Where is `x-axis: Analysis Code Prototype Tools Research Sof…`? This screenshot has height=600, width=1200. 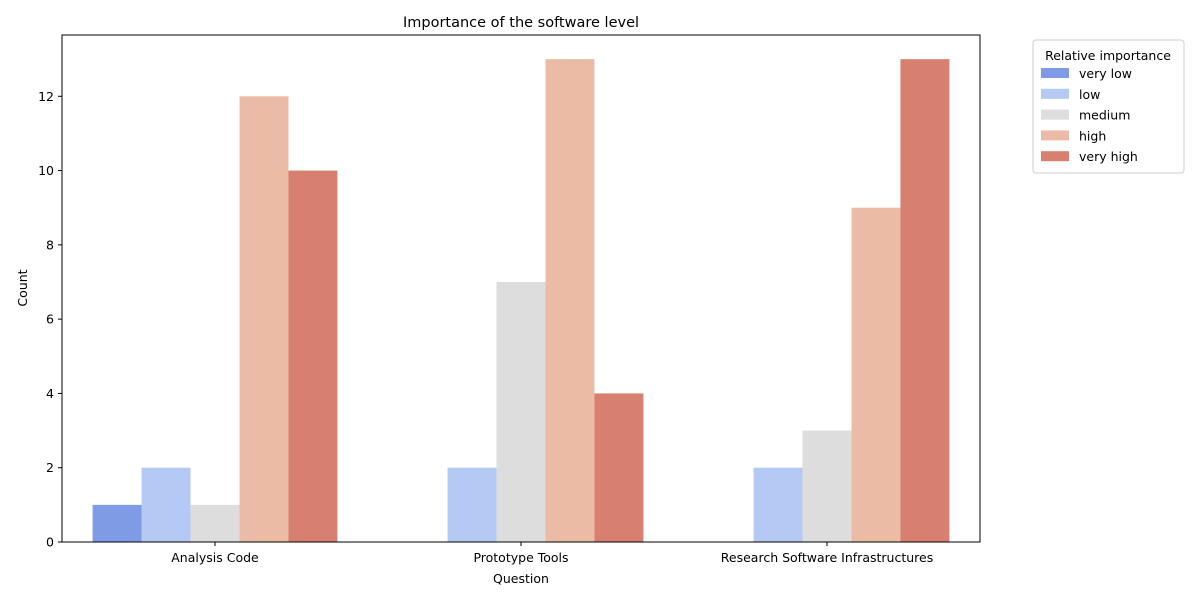 x-axis: Analysis Code Prototype Tools Research Sof… is located at coordinates (552, 553).